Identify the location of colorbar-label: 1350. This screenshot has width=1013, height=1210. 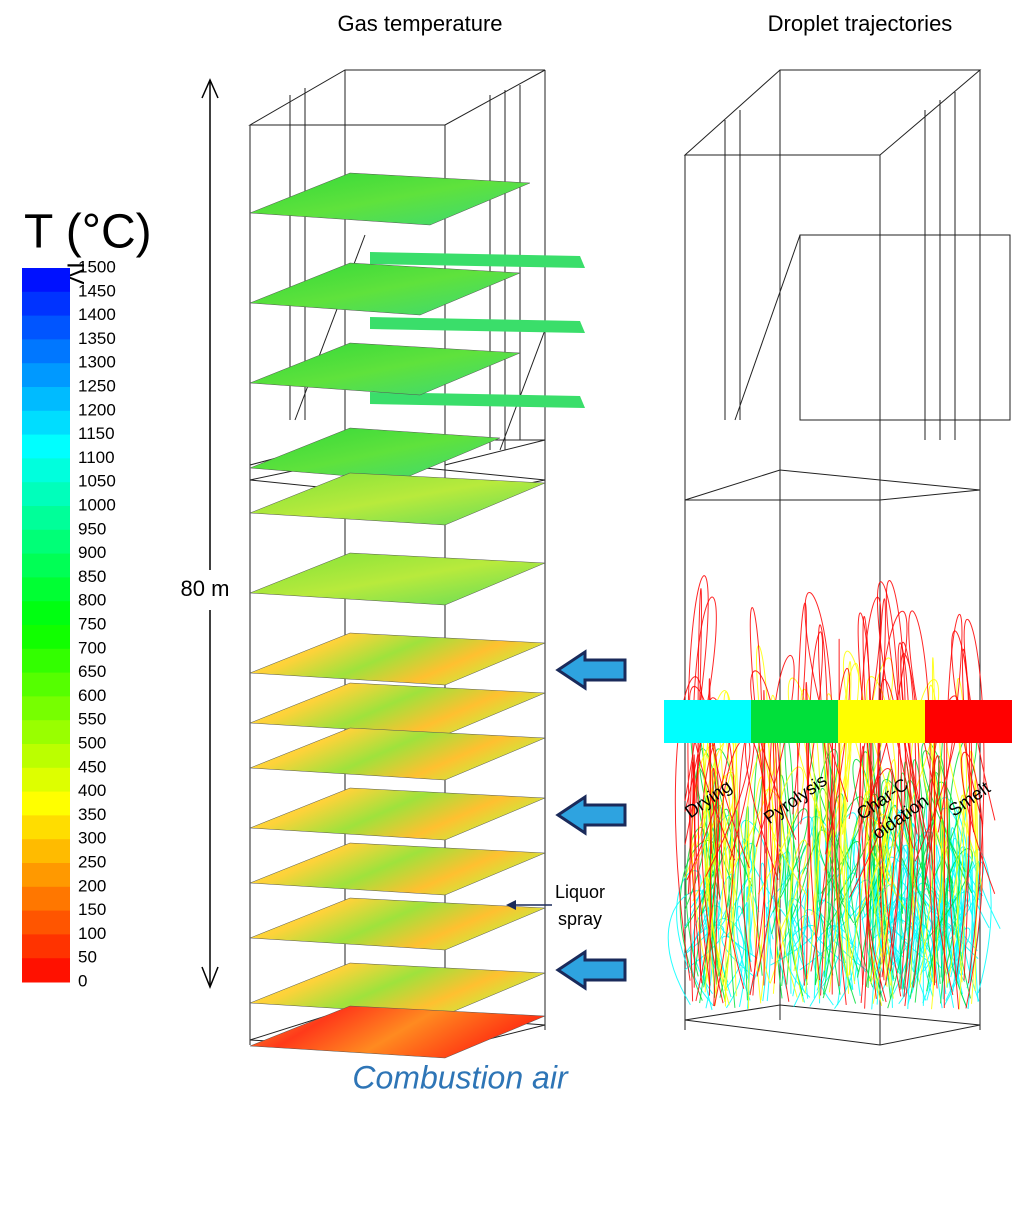
(97, 338).